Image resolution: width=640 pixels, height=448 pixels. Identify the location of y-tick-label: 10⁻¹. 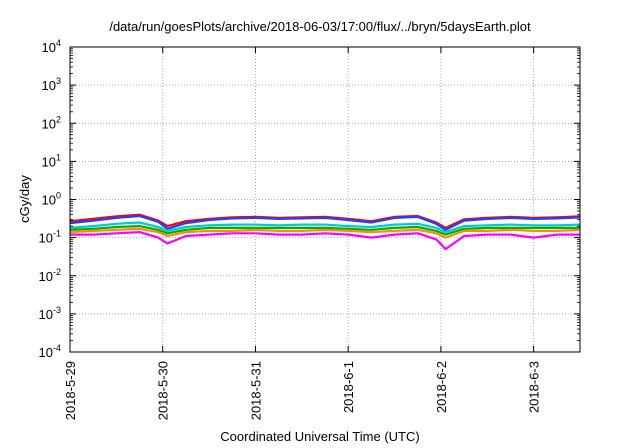
(50, 237).